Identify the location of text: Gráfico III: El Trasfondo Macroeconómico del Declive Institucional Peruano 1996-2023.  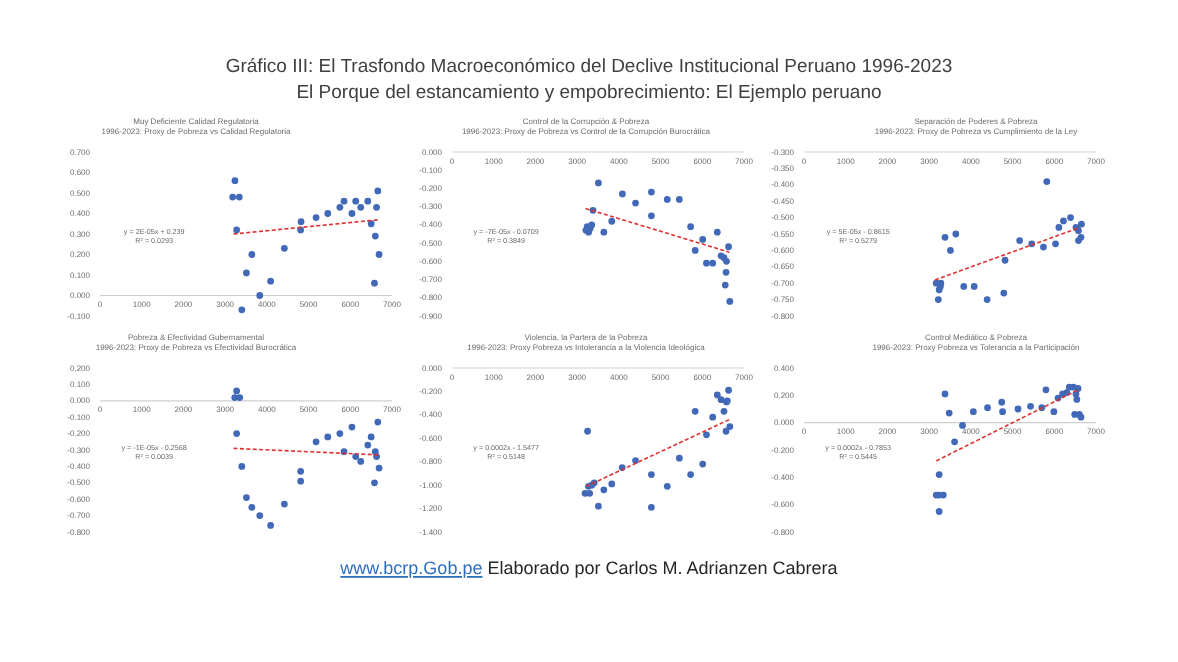
(589, 67).